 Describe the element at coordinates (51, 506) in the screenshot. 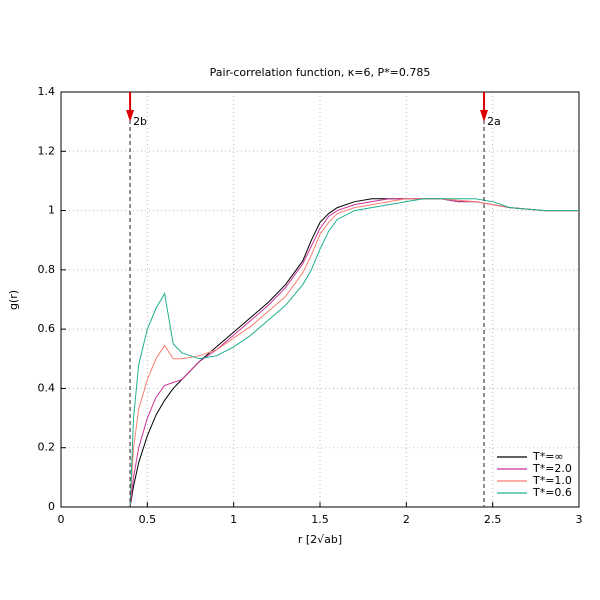

I see `y-tick-label: 0` at that location.